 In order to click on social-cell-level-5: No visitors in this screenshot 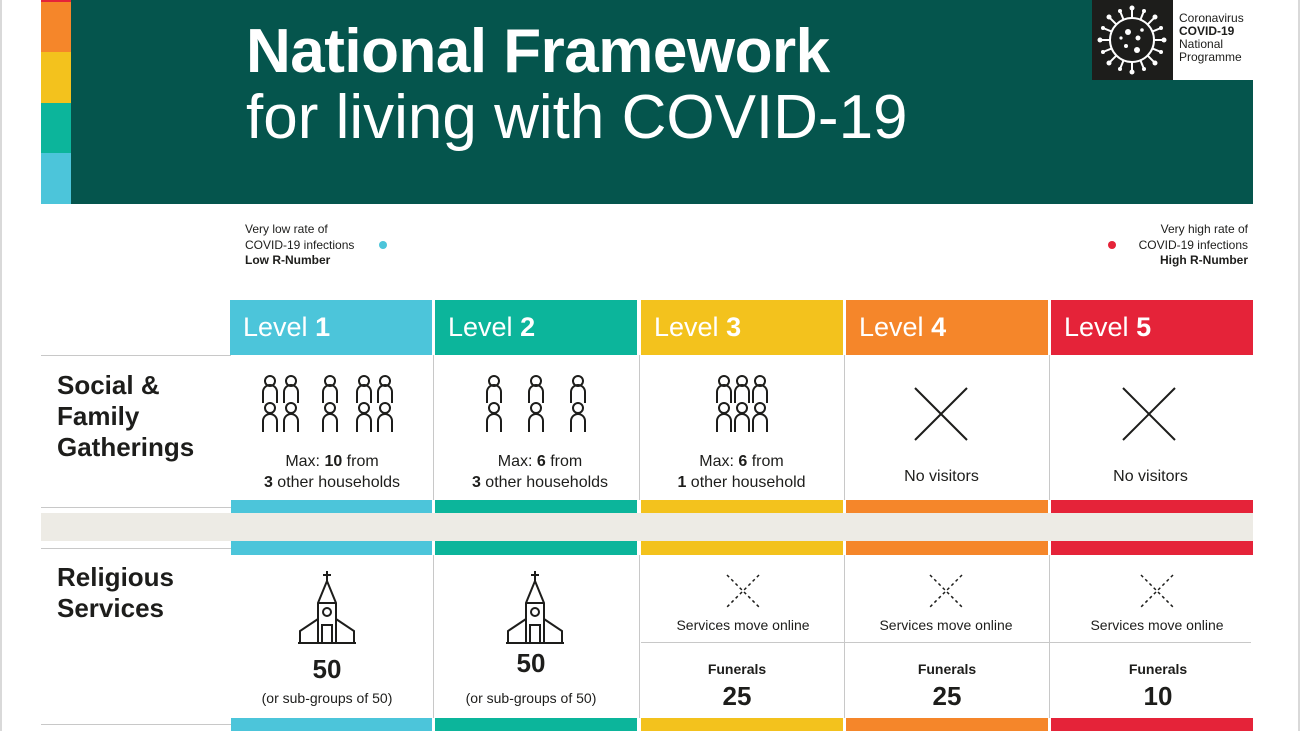, I will do `click(1150, 476)`.